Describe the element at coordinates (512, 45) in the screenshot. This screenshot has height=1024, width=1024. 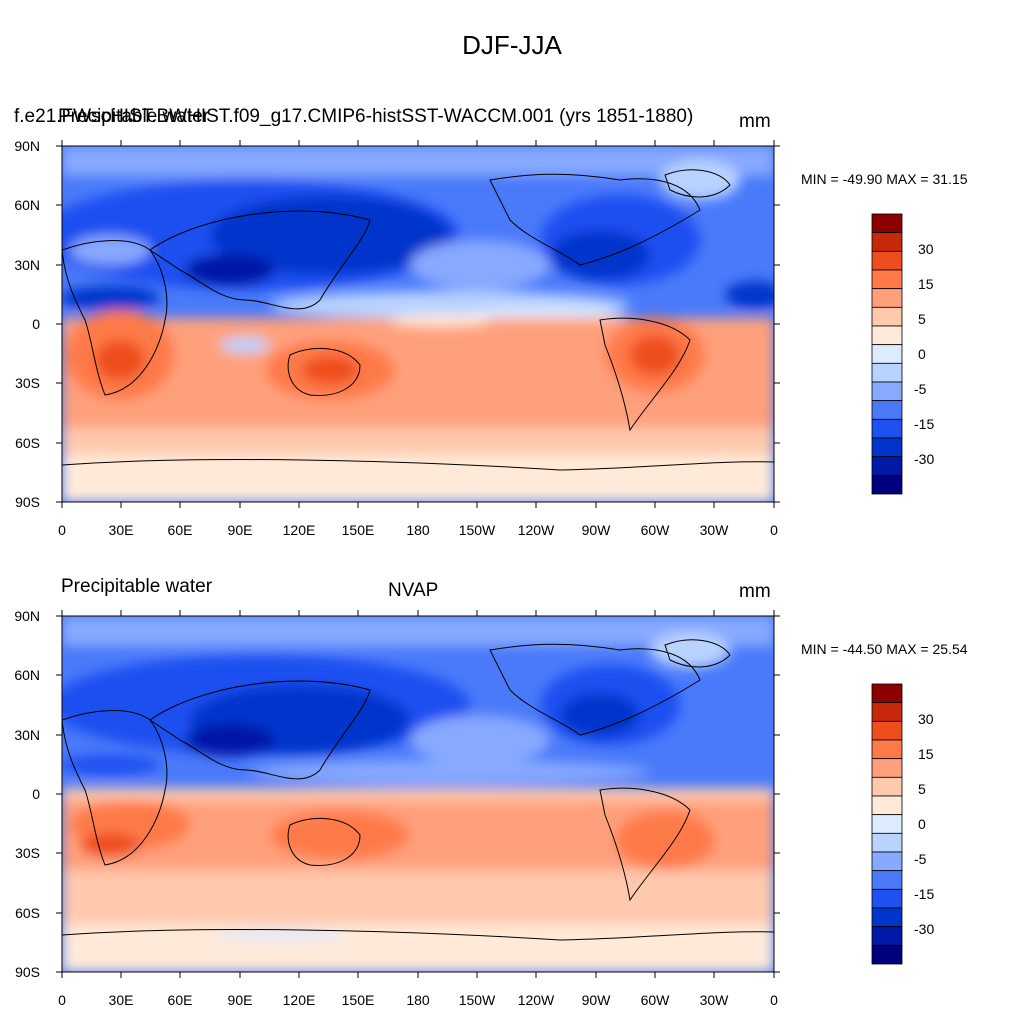
I see `figure-title: DJF-JJA` at that location.